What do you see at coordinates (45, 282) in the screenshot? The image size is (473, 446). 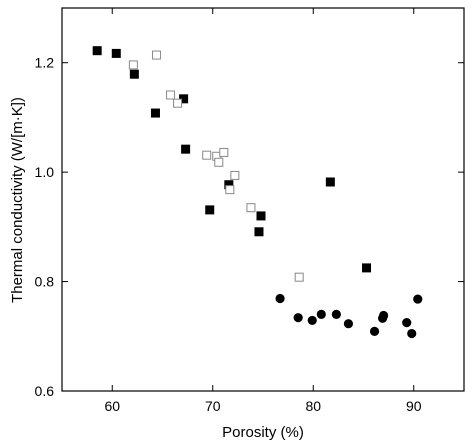 I see `y-tick-label: 0.8` at bounding box center [45, 282].